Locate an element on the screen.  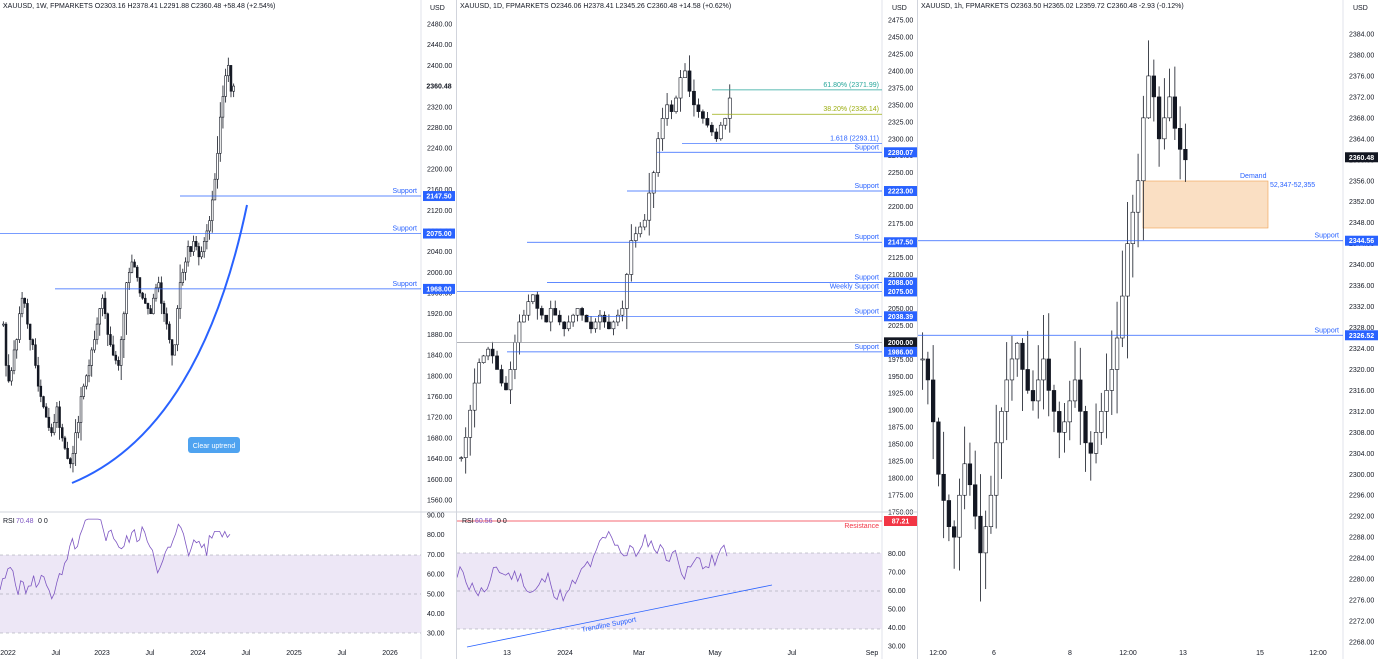
last-price-tag-bg is located at coordinates (1361, 157).